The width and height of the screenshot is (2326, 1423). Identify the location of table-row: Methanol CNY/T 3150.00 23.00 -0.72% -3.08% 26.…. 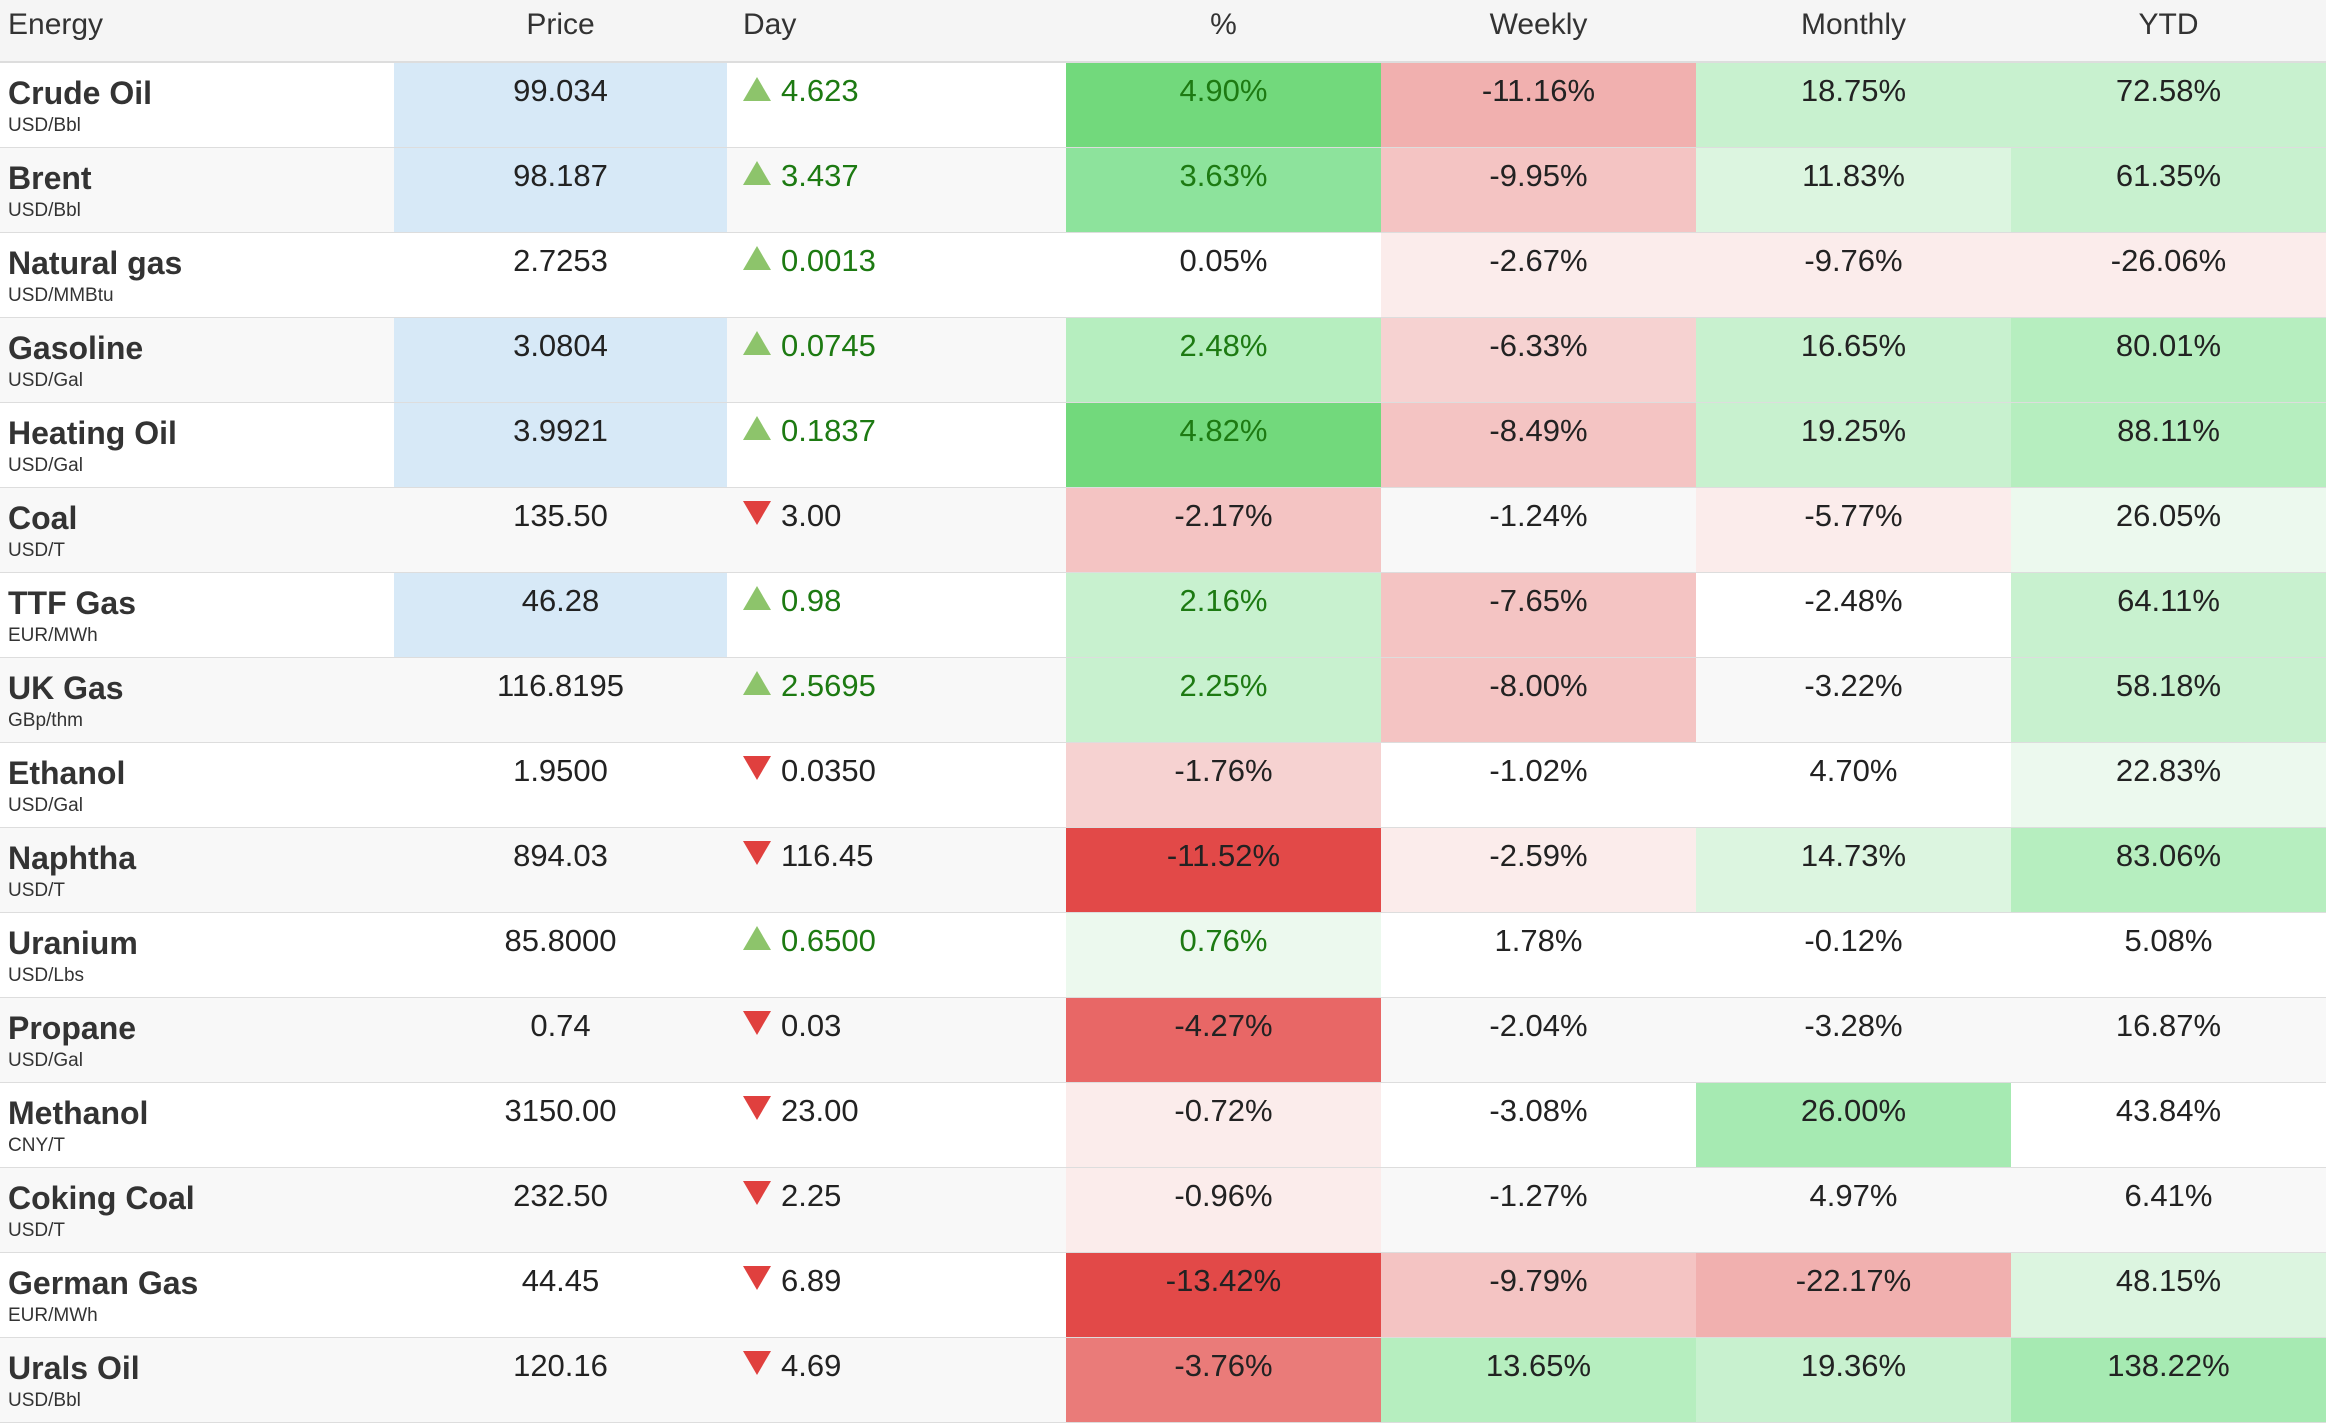
(1163, 1125).